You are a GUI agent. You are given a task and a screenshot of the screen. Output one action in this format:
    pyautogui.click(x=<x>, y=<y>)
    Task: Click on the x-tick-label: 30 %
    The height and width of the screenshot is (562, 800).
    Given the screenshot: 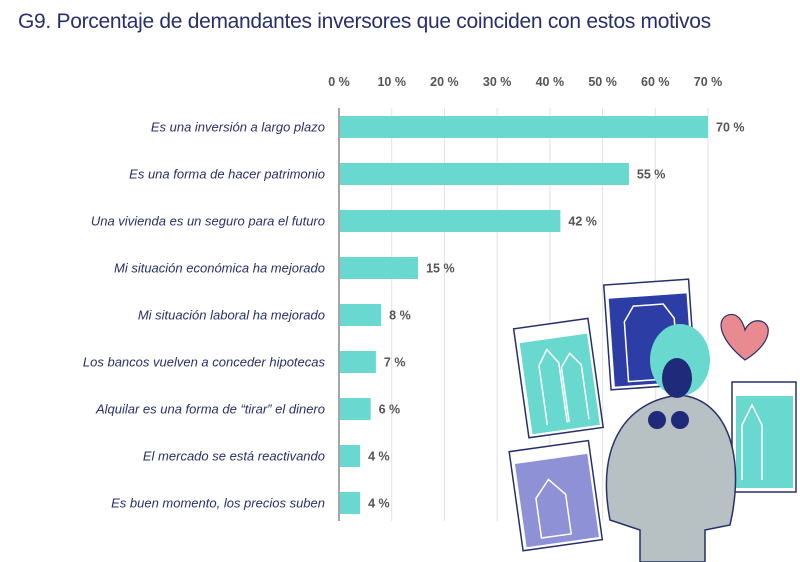 What is the action you would take?
    pyautogui.click(x=497, y=82)
    